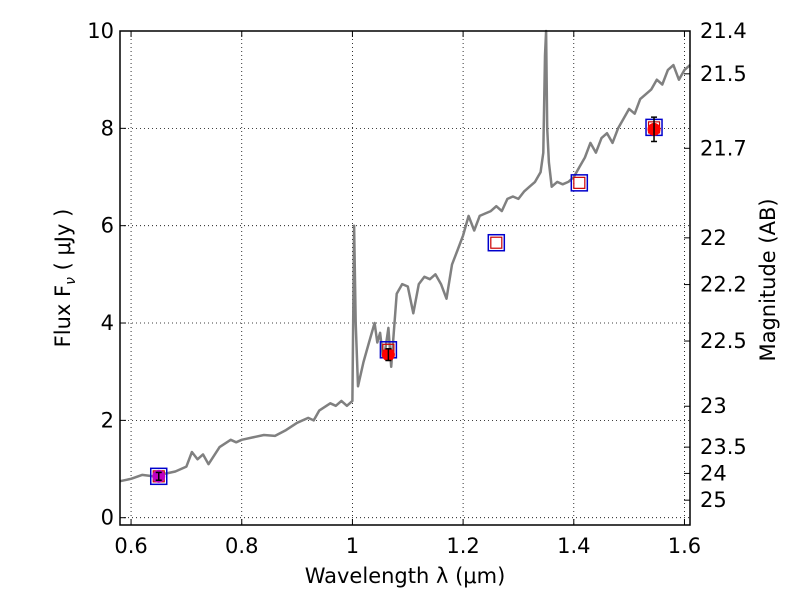  I want to click on y-tick-label: 6, so click(107, 226).